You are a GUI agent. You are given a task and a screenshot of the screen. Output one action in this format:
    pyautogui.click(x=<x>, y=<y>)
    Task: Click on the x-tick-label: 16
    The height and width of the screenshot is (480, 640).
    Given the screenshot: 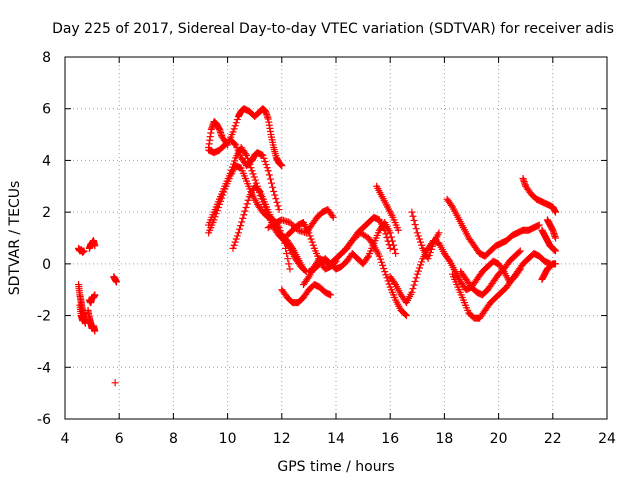 What is the action you would take?
    pyautogui.click(x=390, y=439)
    